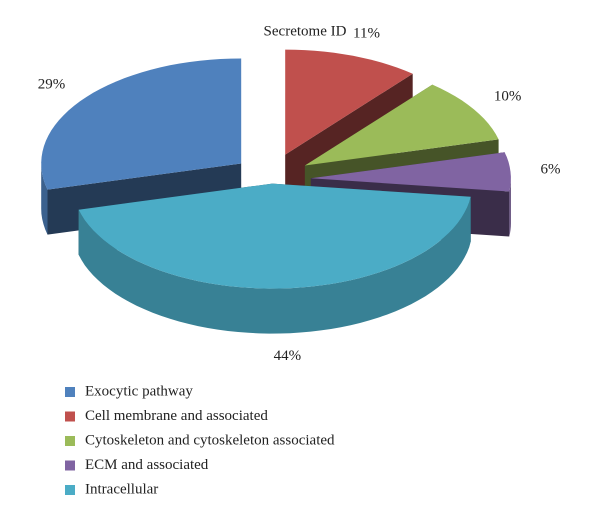 The height and width of the screenshot is (519, 600). I want to click on legend-label: ECM and associated, so click(147, 465).